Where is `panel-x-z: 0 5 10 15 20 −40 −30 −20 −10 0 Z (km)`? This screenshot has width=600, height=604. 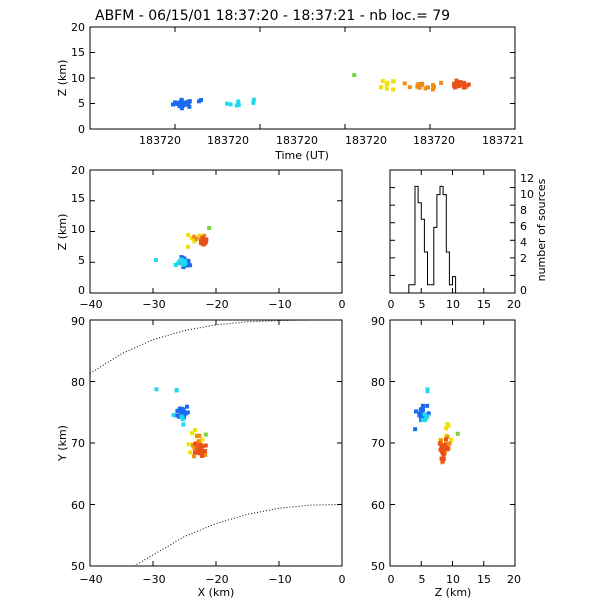 panel-x-z: 0 5 10 15 20 −40 −30 −20 −10 0 Z (km) is located at coordinates (201, 237).